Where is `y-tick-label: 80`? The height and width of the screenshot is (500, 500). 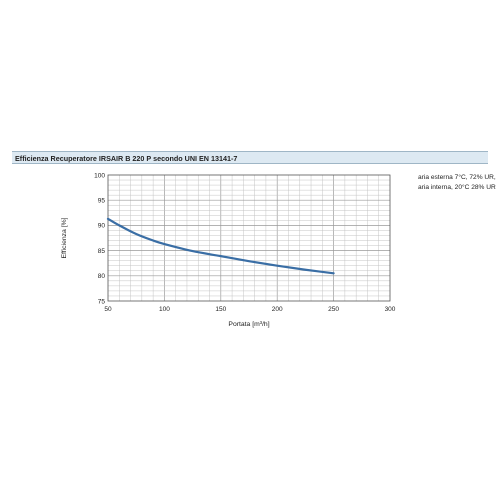
y-tick-label: 80 is located at coordinates (102, 276).